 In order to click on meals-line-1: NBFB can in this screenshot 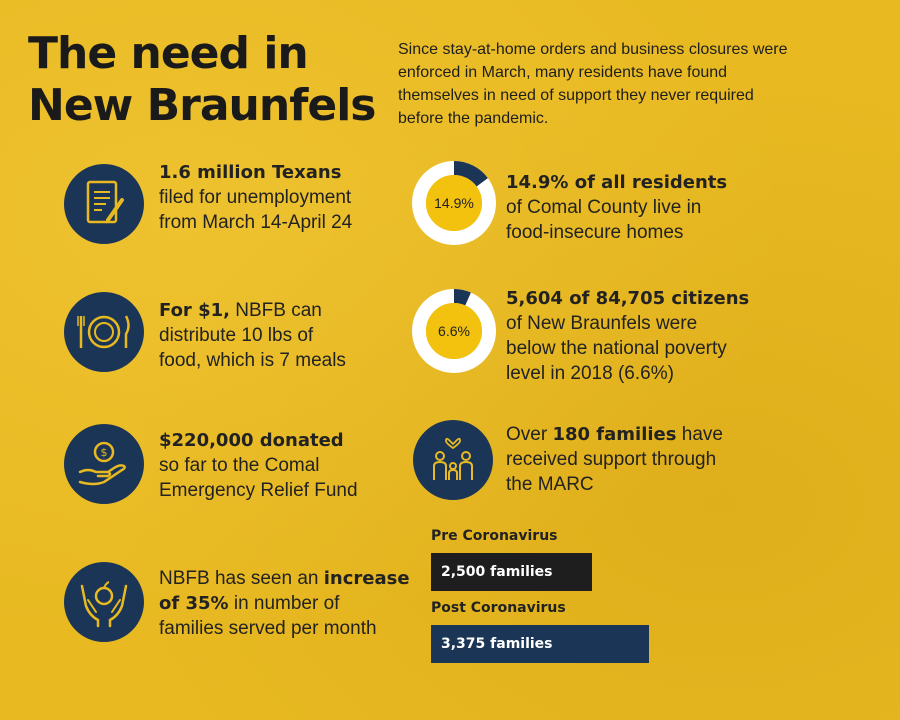, I will do `click(275, 310)`.